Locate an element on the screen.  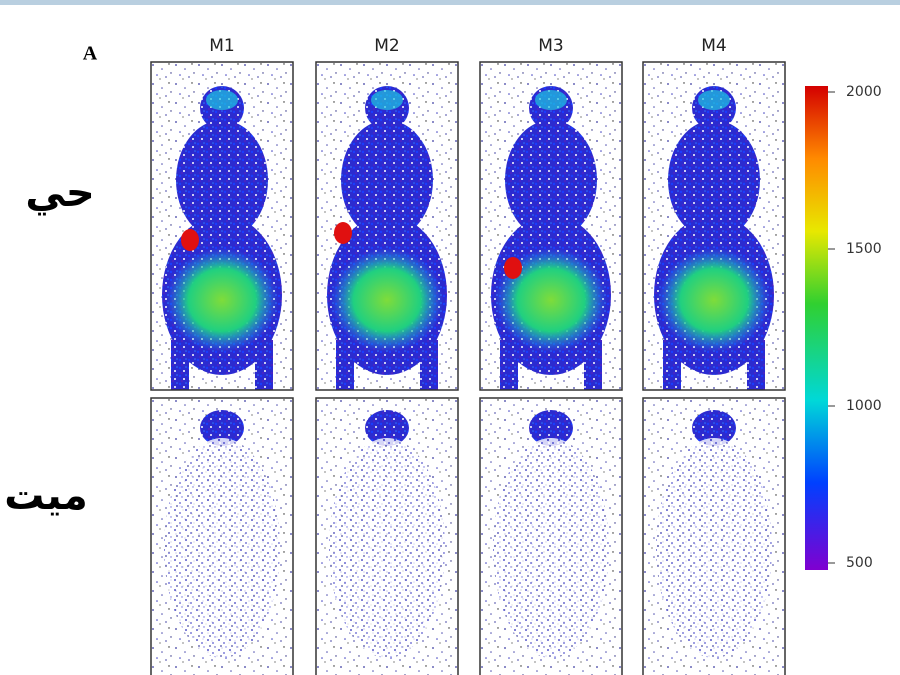
top-bar is located at coordinates (450, 2).